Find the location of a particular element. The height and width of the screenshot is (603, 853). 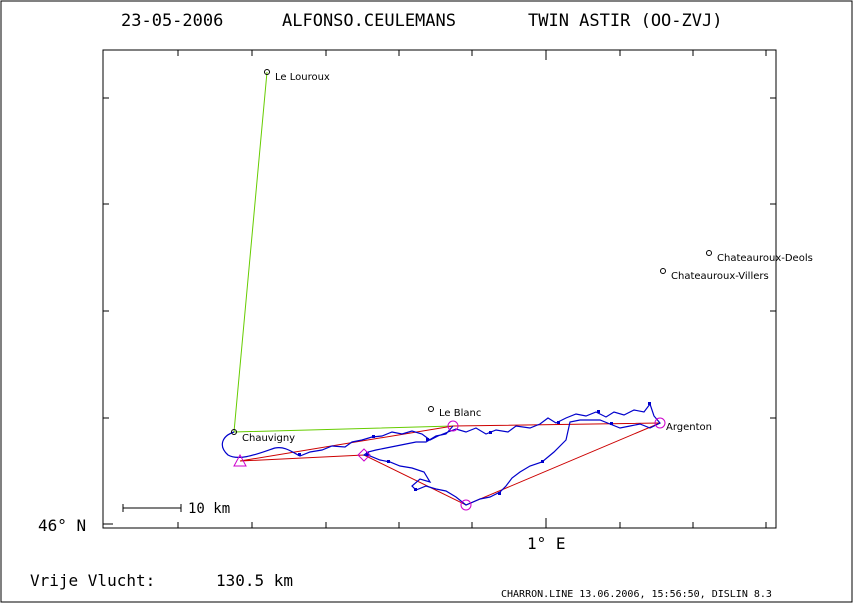

task-route-line is located at coordinates (450, 464).